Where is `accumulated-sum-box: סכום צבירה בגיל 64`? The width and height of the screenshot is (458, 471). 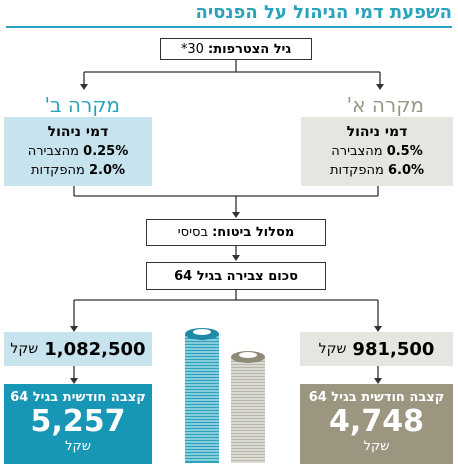
accumulated-sum-box: סכום צבירה בגיל 64 is located at coordinates (236, 276).